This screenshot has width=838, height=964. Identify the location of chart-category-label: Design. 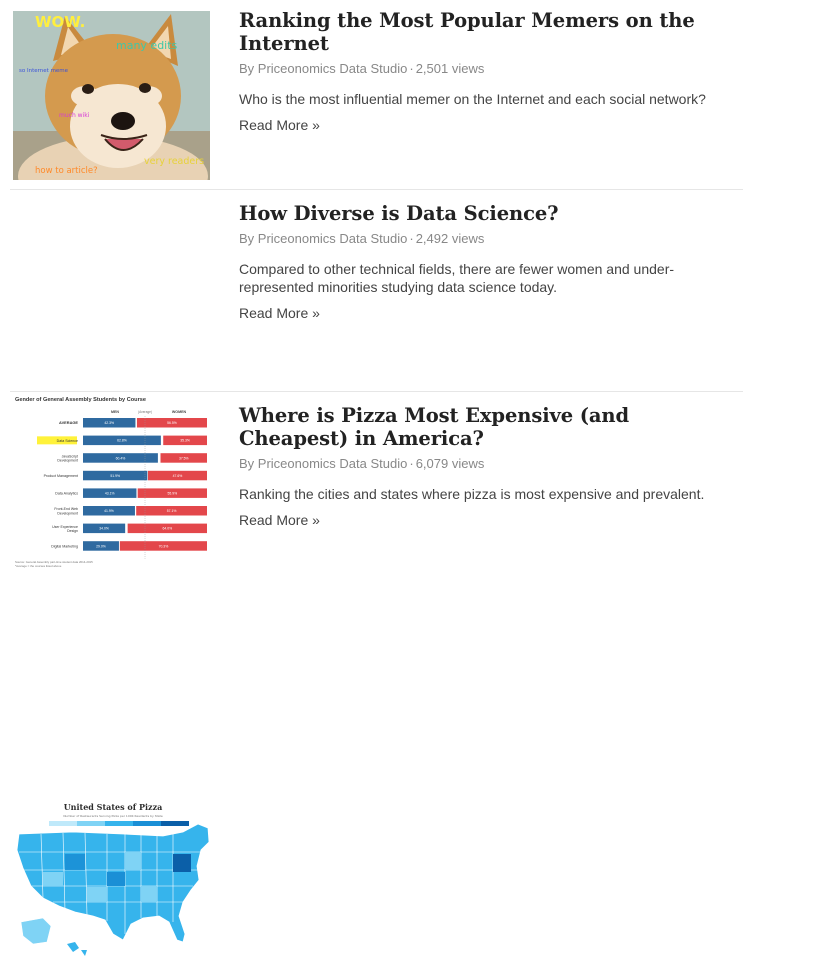
(72, 531).